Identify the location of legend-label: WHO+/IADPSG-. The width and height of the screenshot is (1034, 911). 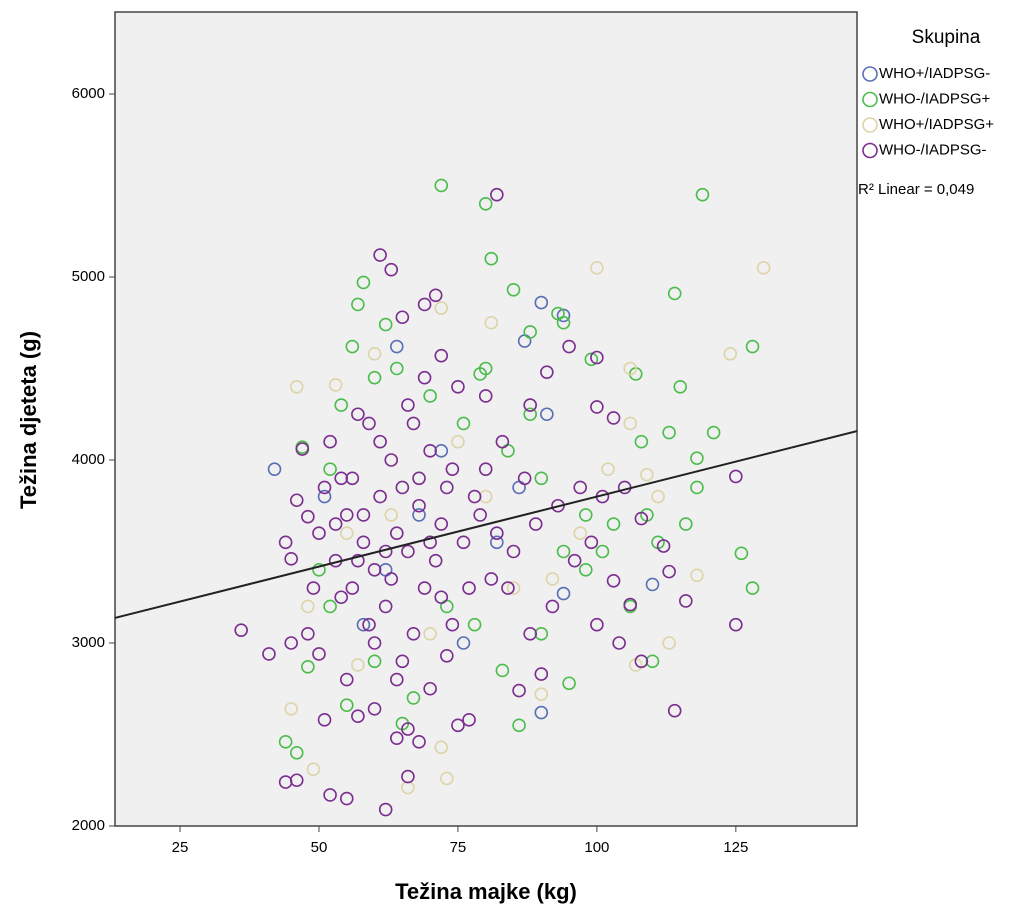
(934, 73).